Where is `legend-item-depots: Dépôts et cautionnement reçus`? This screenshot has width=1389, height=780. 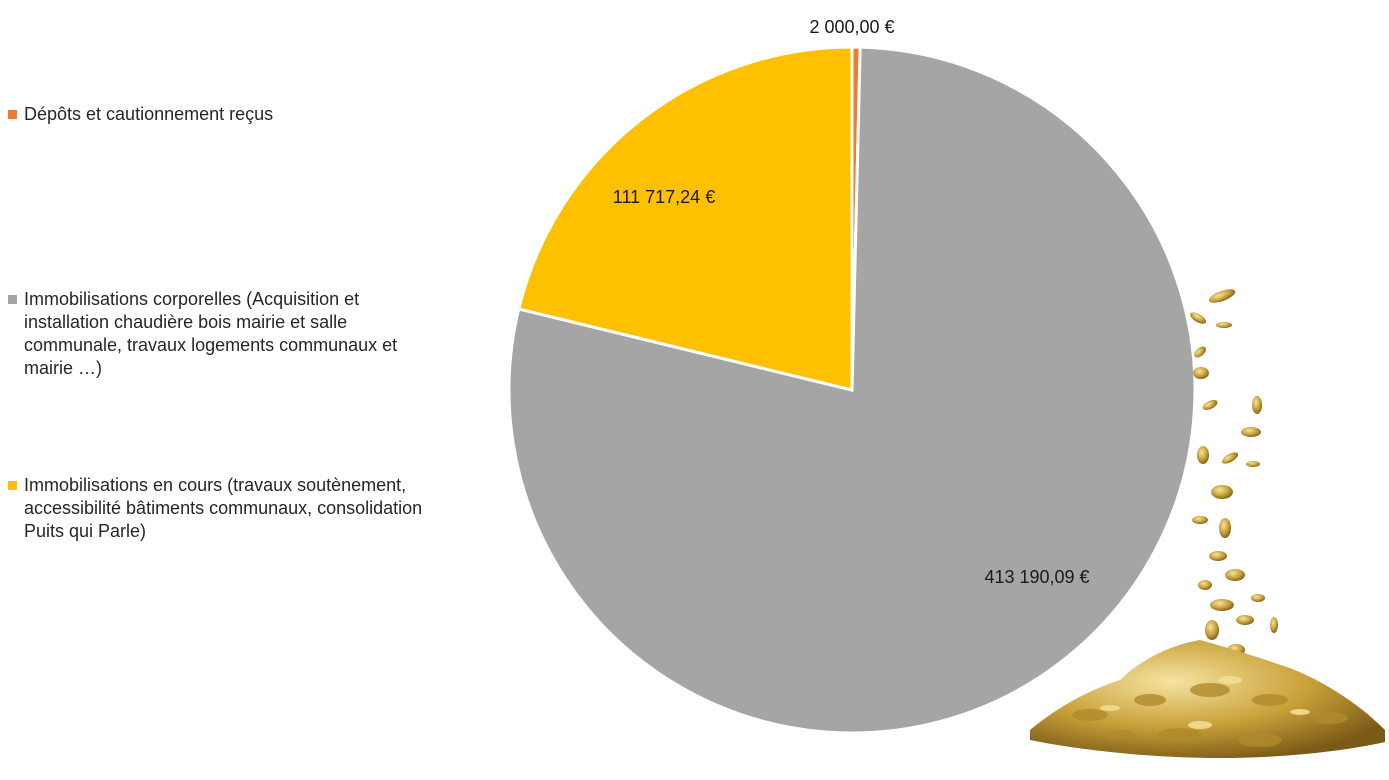
legend-item-depots: Dépôts et cautionnement reçus is located at coordinates (238, 114).